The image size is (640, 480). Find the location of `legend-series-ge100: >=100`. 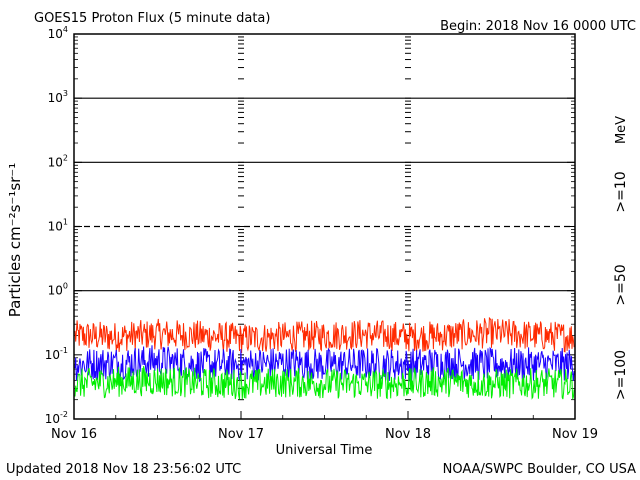

legend-series-ge100: >=100 is located at coordinates (621, 375).